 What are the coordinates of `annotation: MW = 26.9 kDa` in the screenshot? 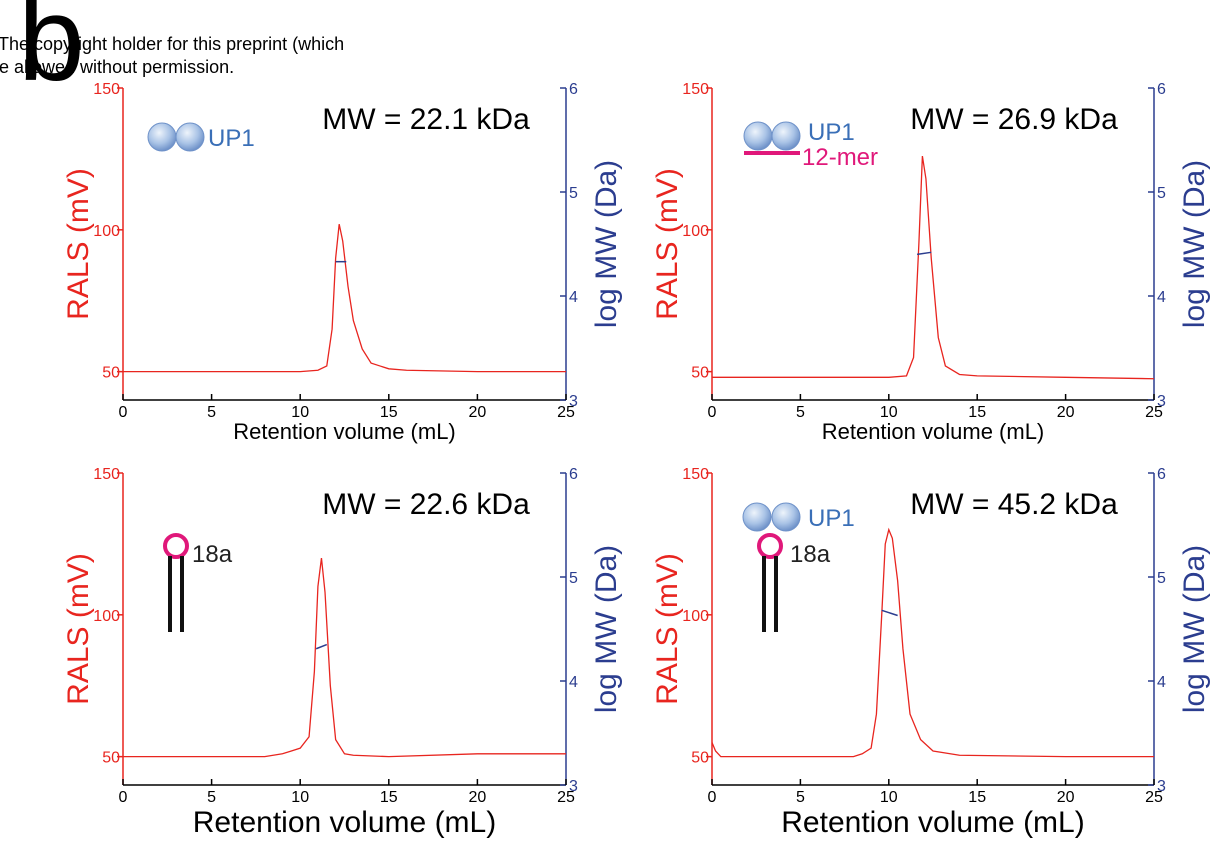 It's located at (1014, 119).